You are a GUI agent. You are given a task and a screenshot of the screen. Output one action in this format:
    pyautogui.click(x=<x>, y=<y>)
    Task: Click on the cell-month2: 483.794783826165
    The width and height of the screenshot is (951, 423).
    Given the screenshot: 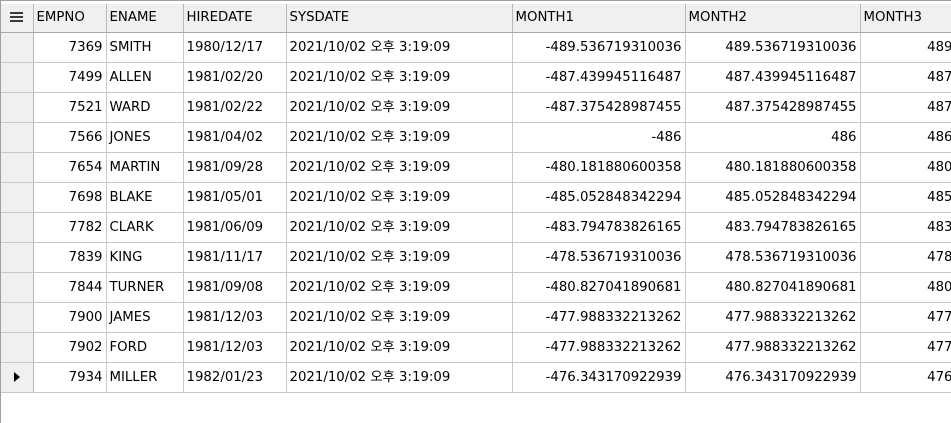 What is the action you would take?
    pyautogui.click(x=773, y=227)
    